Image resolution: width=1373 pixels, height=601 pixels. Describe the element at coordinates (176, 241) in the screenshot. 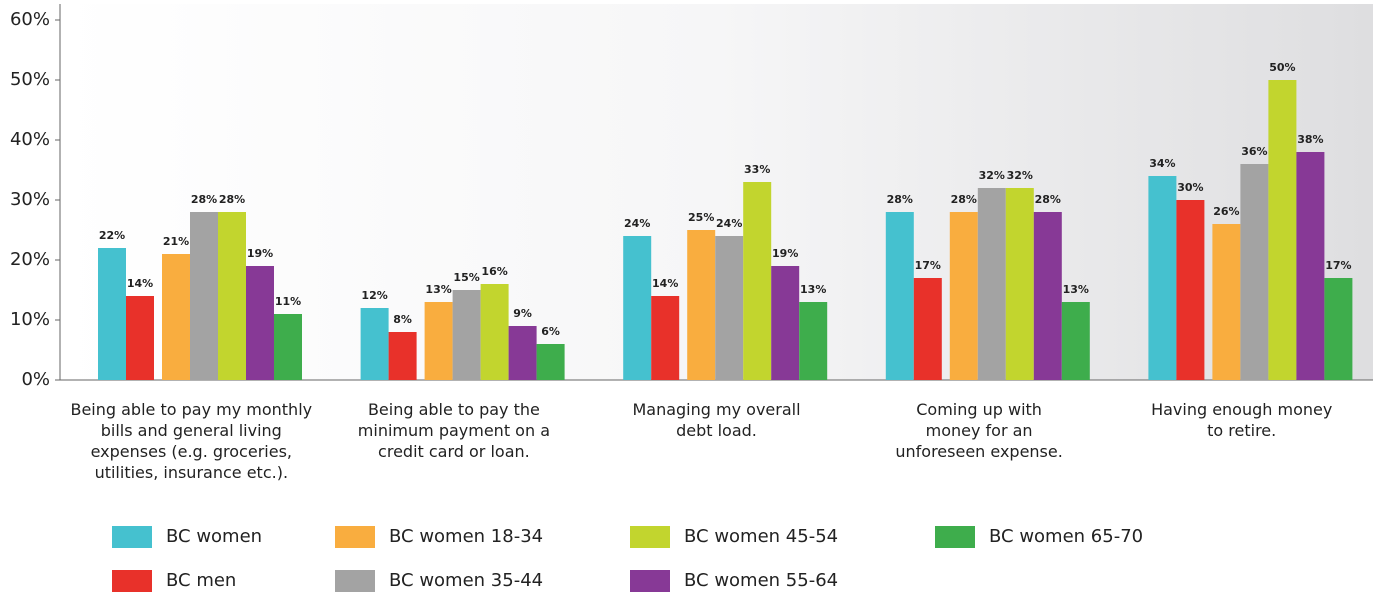

I see `value-label: 21%` at that location.